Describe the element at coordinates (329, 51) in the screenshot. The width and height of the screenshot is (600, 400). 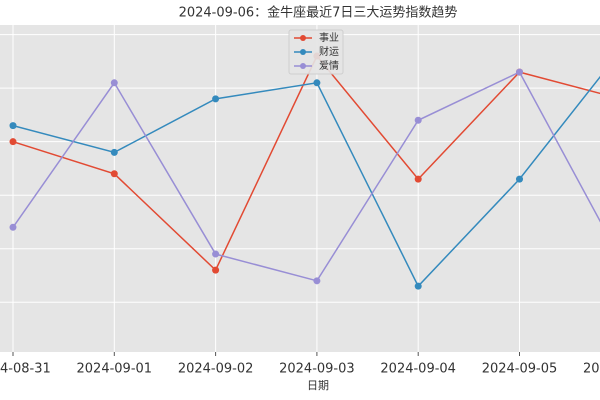
I see `legend-label: 财运` at that location.